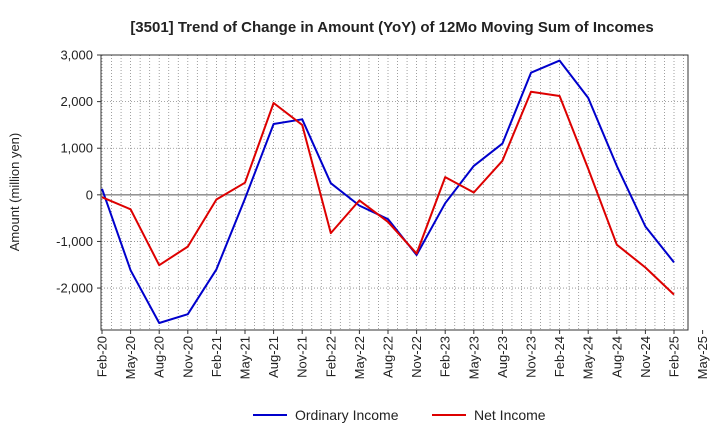 The width and height of the screenshot is (720, 440). What do you see at coordinates (399, 415) in the screenshot?
I see `legend: Ordinary Income Net Income` at bounding box center [399, 415].